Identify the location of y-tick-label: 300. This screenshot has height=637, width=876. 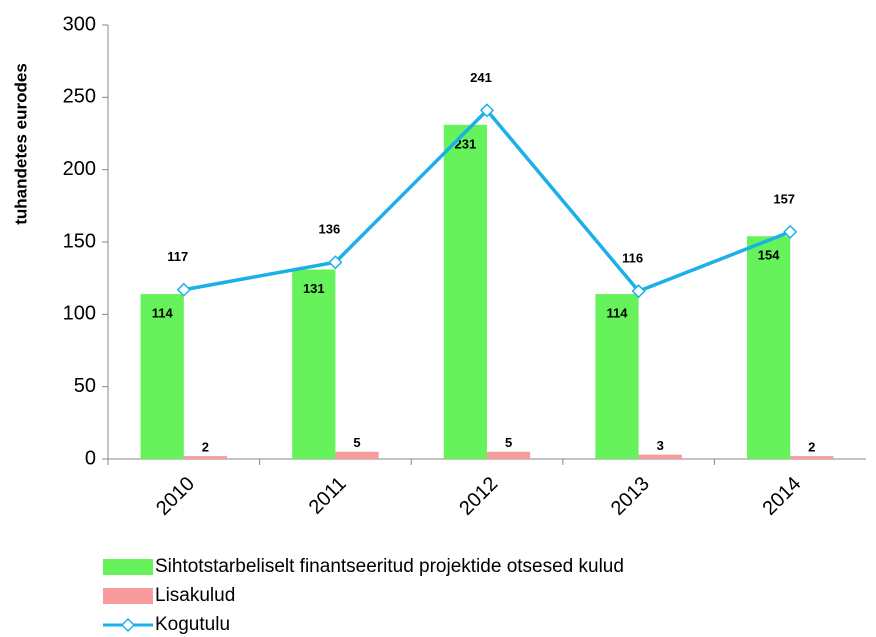
(79, 24).